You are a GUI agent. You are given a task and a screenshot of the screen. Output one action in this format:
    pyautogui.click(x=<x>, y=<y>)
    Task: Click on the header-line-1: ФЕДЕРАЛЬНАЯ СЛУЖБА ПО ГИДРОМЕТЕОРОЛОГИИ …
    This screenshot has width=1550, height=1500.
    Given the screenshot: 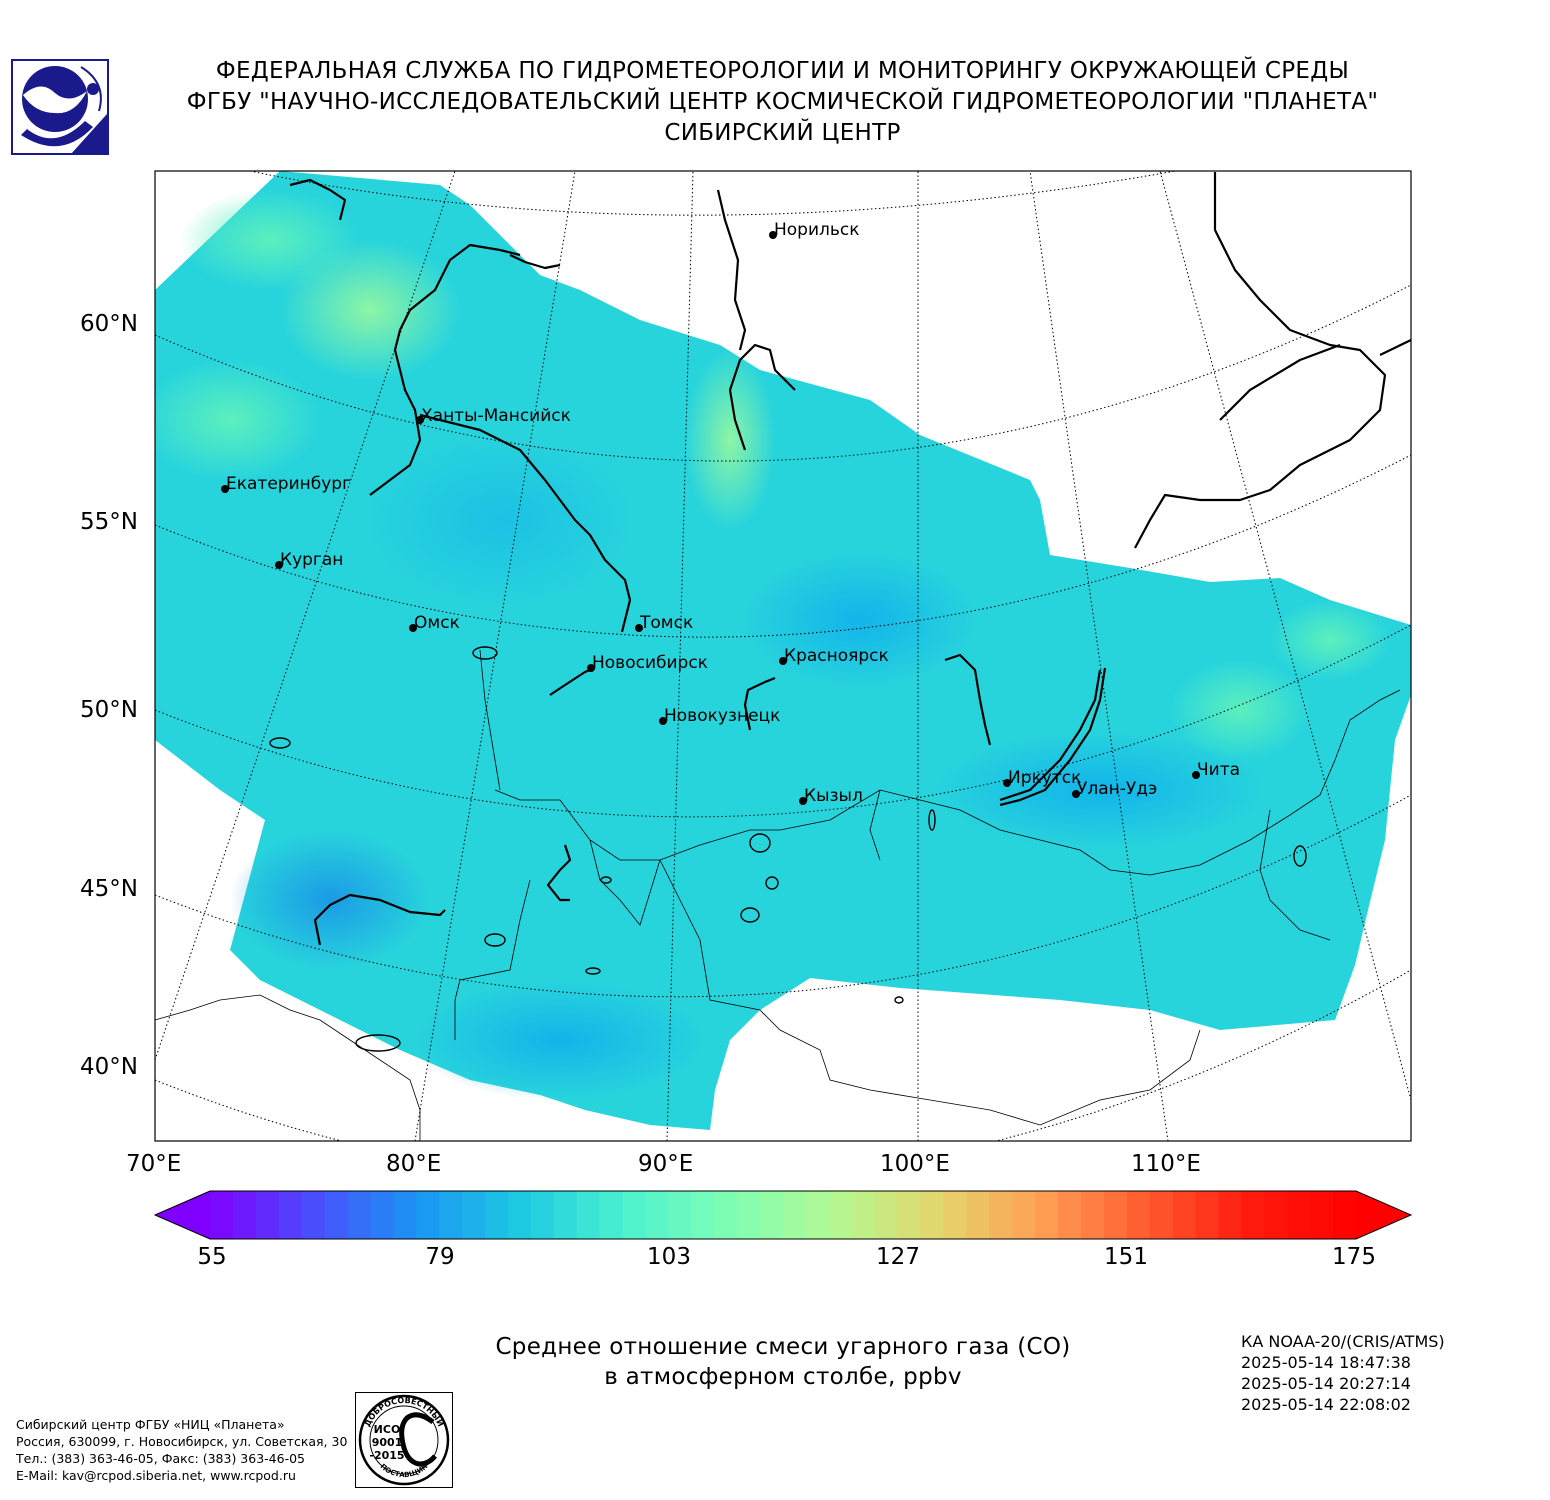 What is the action you would take?
    pyautogui.click(x=782, y=71)
    